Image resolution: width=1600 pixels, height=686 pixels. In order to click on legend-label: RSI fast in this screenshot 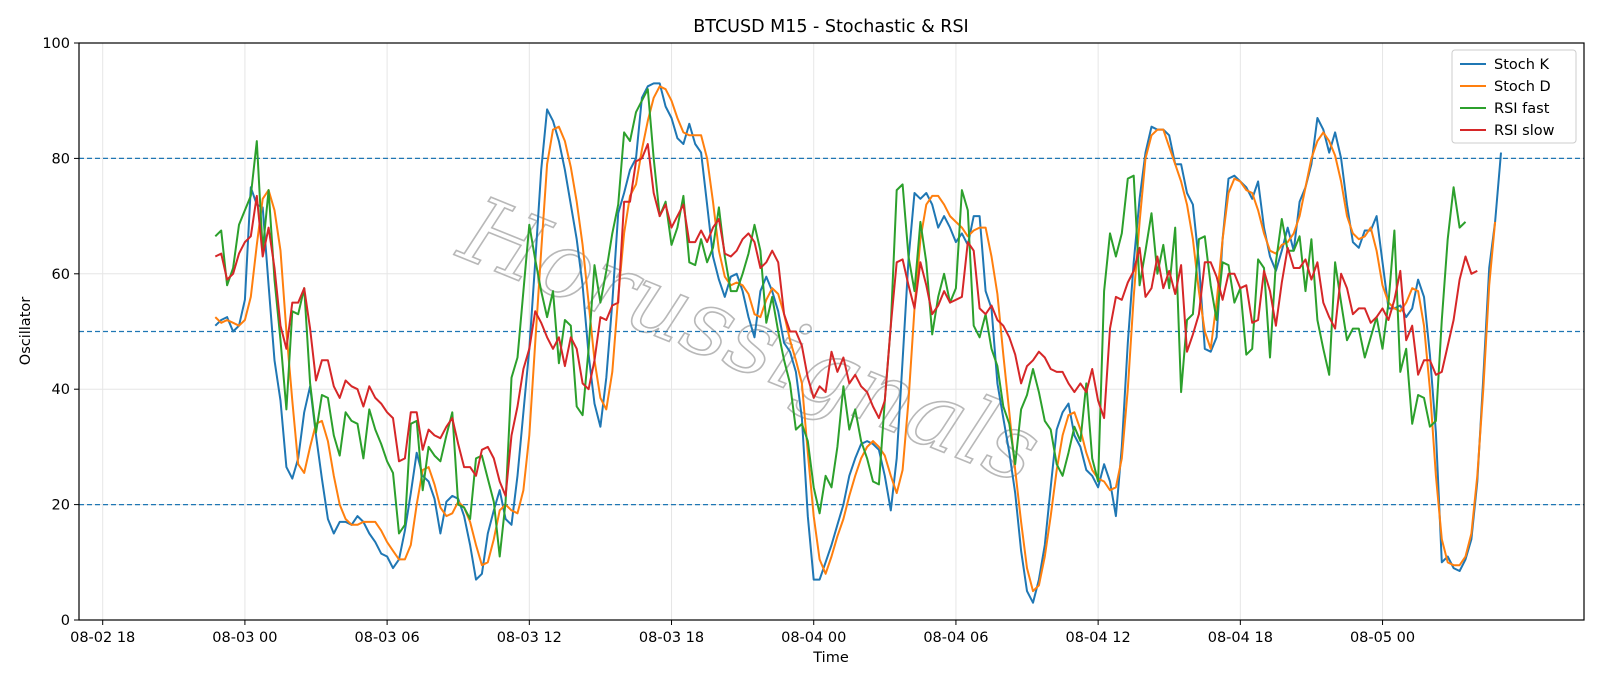, I will do `click(1522, 109)`.